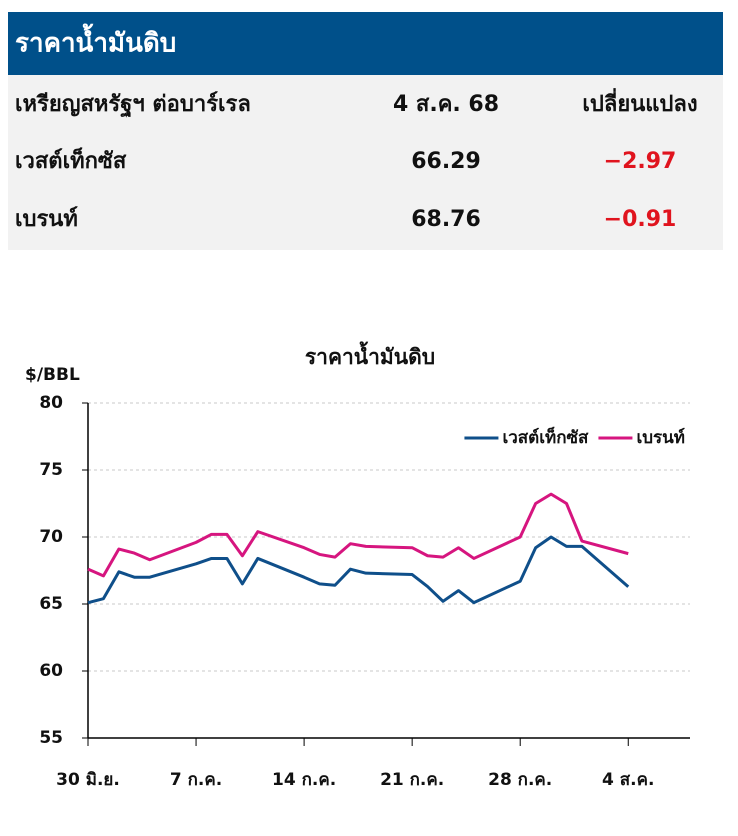  I want to click on y-tick-label: 65, so click(51, 604).